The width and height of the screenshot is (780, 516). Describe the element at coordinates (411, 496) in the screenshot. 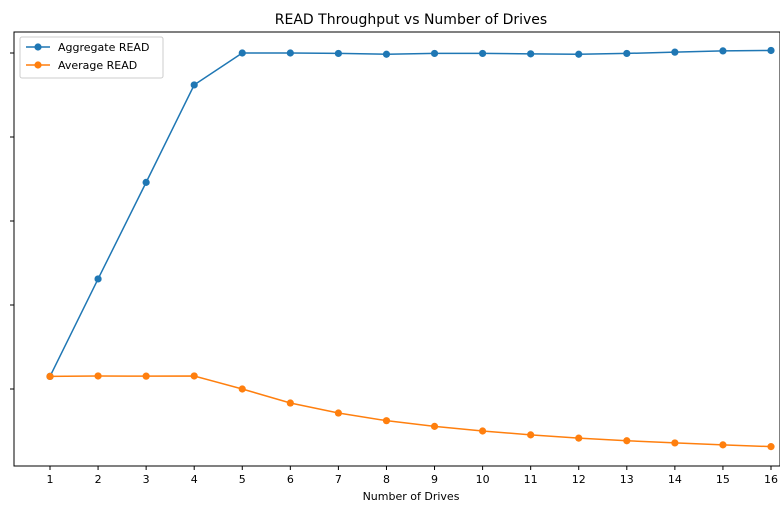

I see `x-axis-label: Number of Drives` at that location.